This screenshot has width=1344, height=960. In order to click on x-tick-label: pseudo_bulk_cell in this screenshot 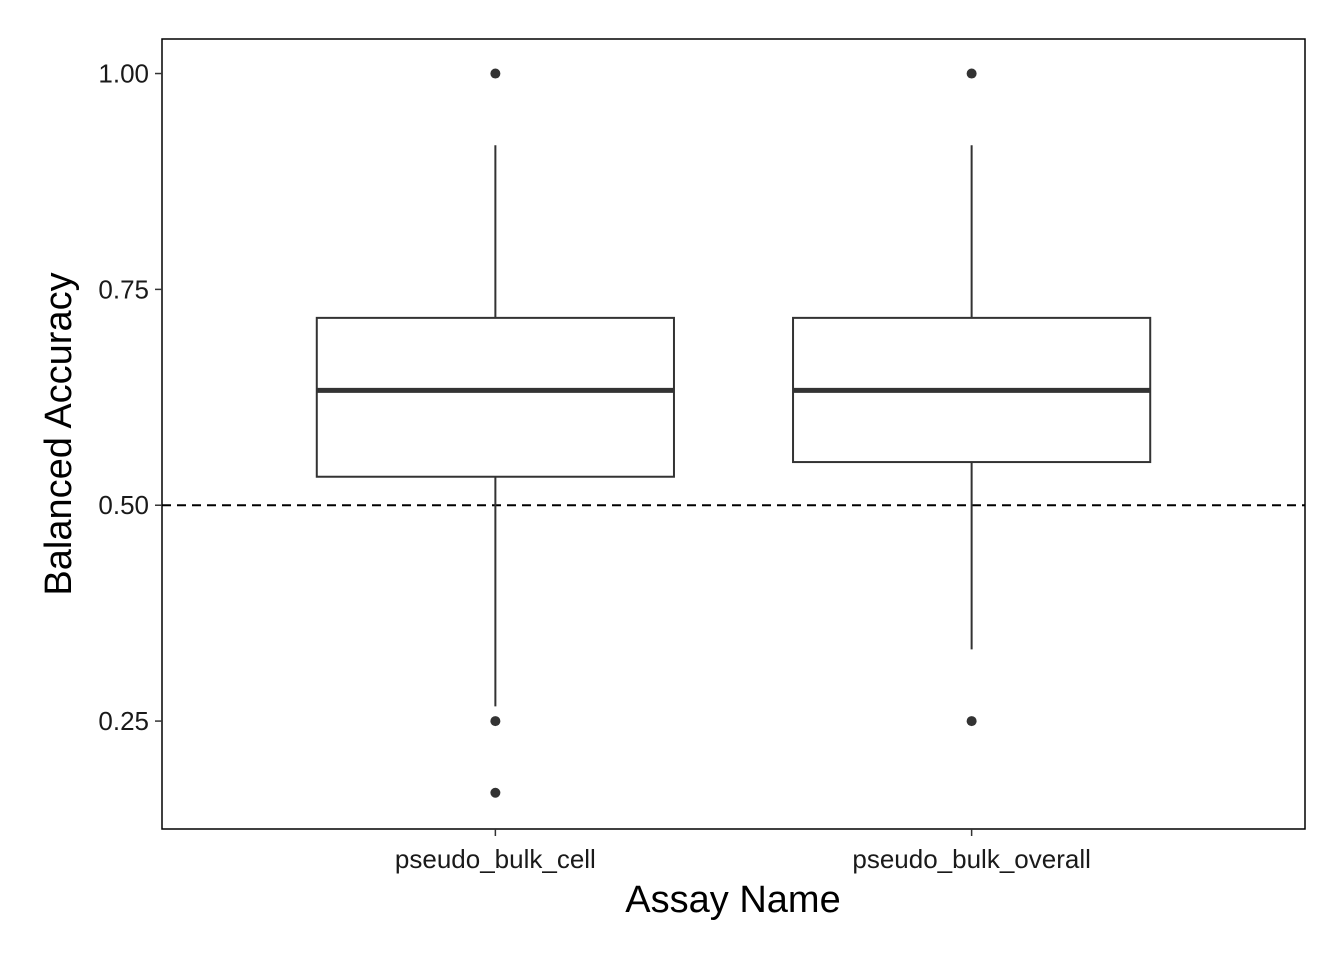, I will do `click(495, 859)`.